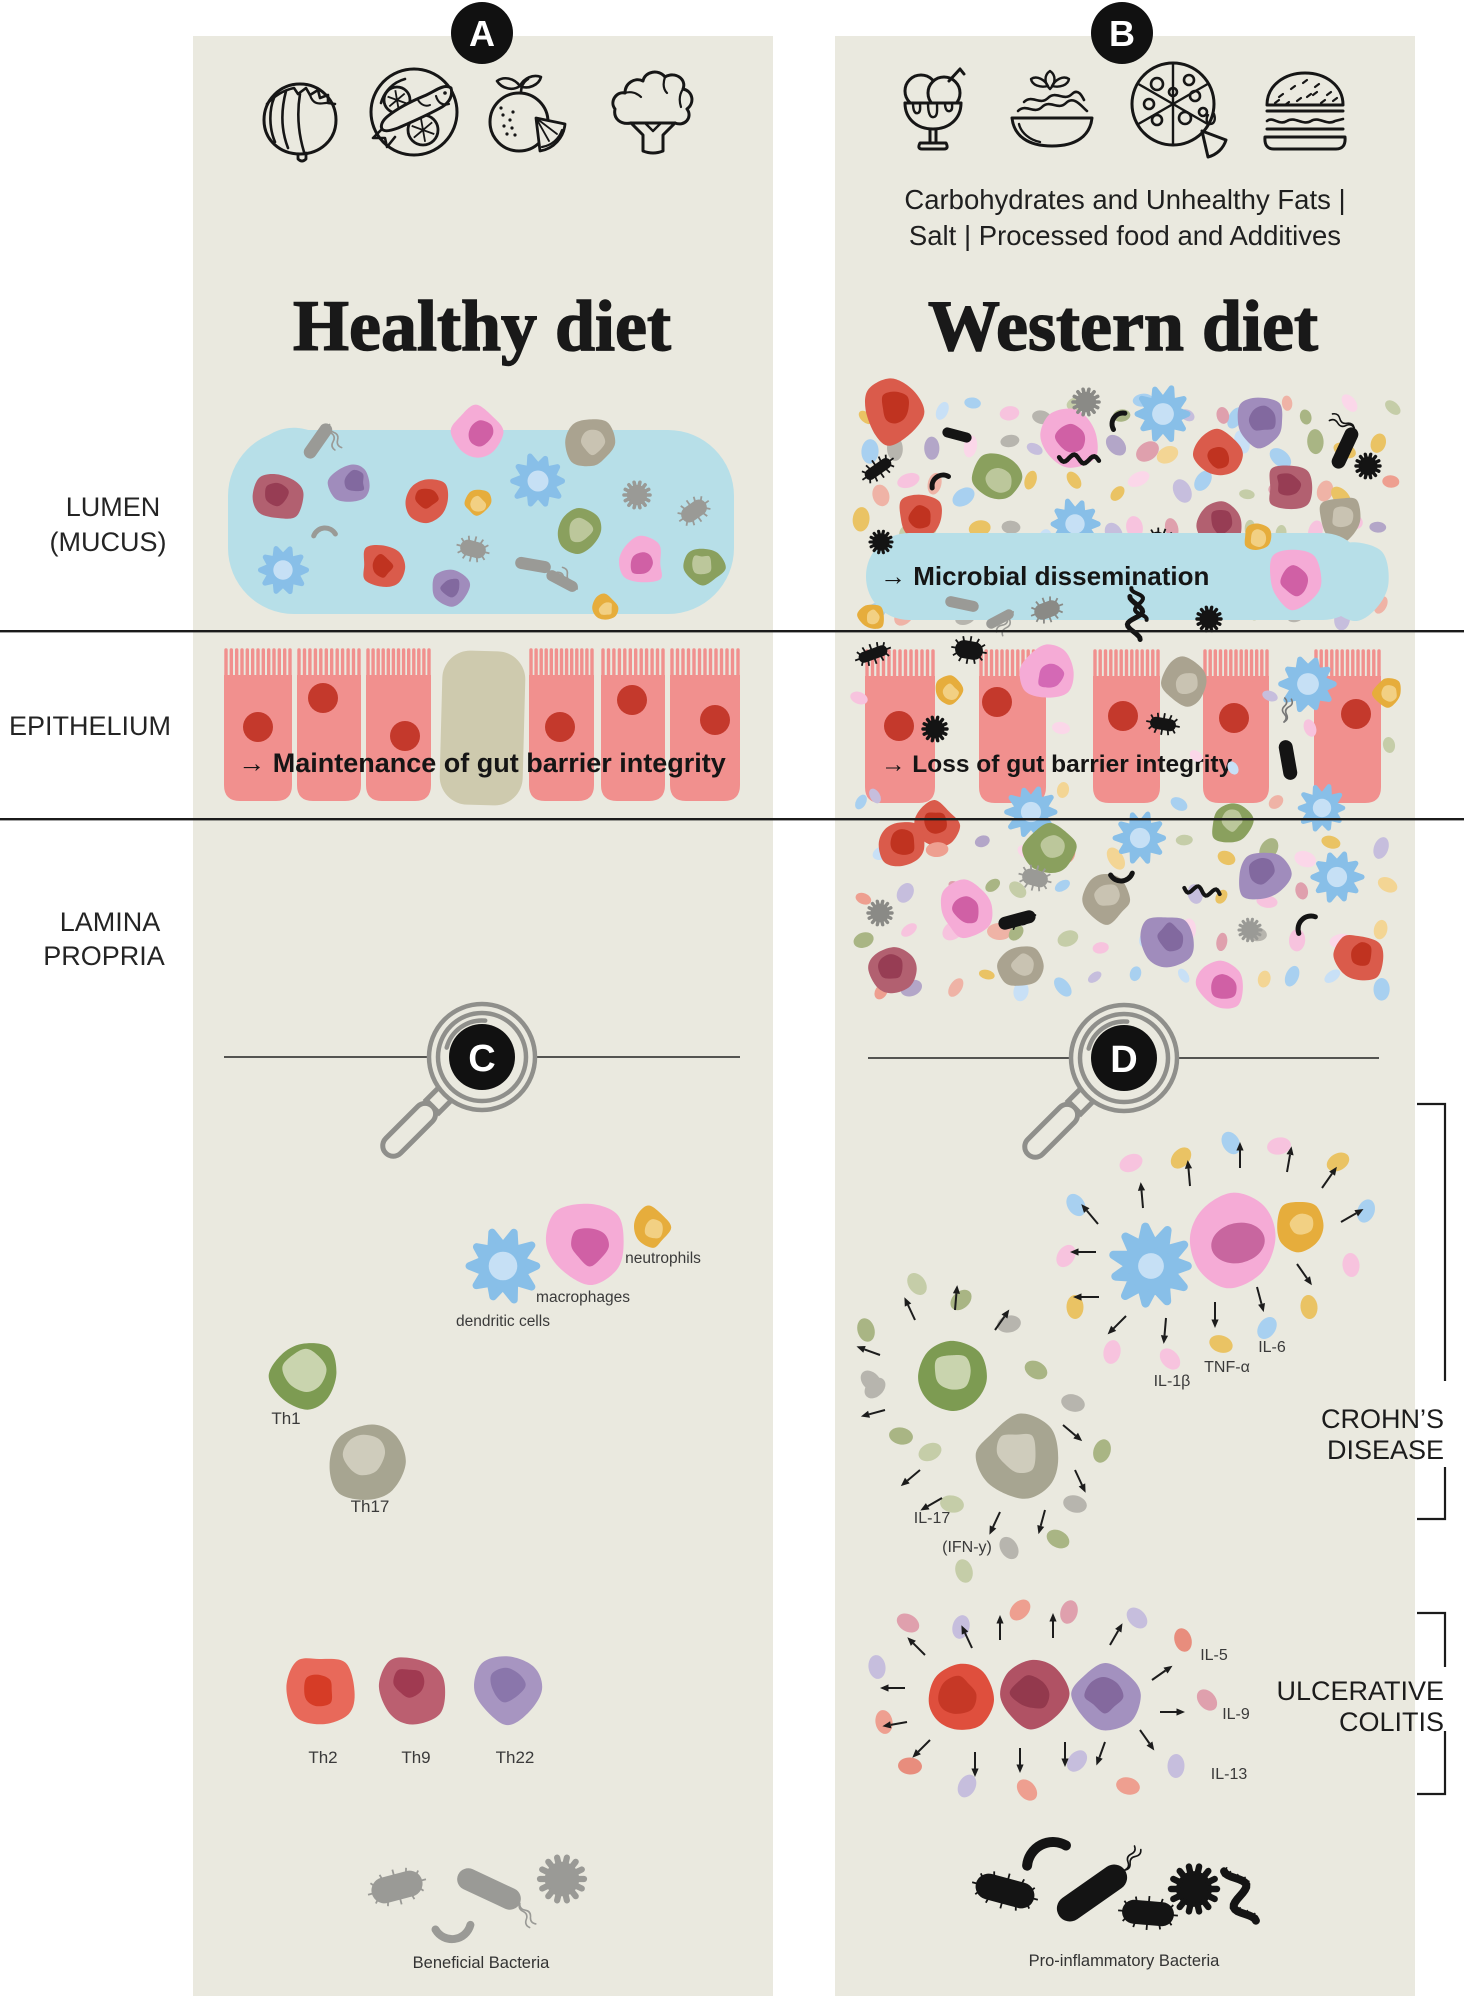 The height and width of the screenshot is (2000, 1464). What do you see at coordinates (1227, 1367) in the screenshot?
I see `svg-text: TNF-α` at bounding box center [1227, 1367].